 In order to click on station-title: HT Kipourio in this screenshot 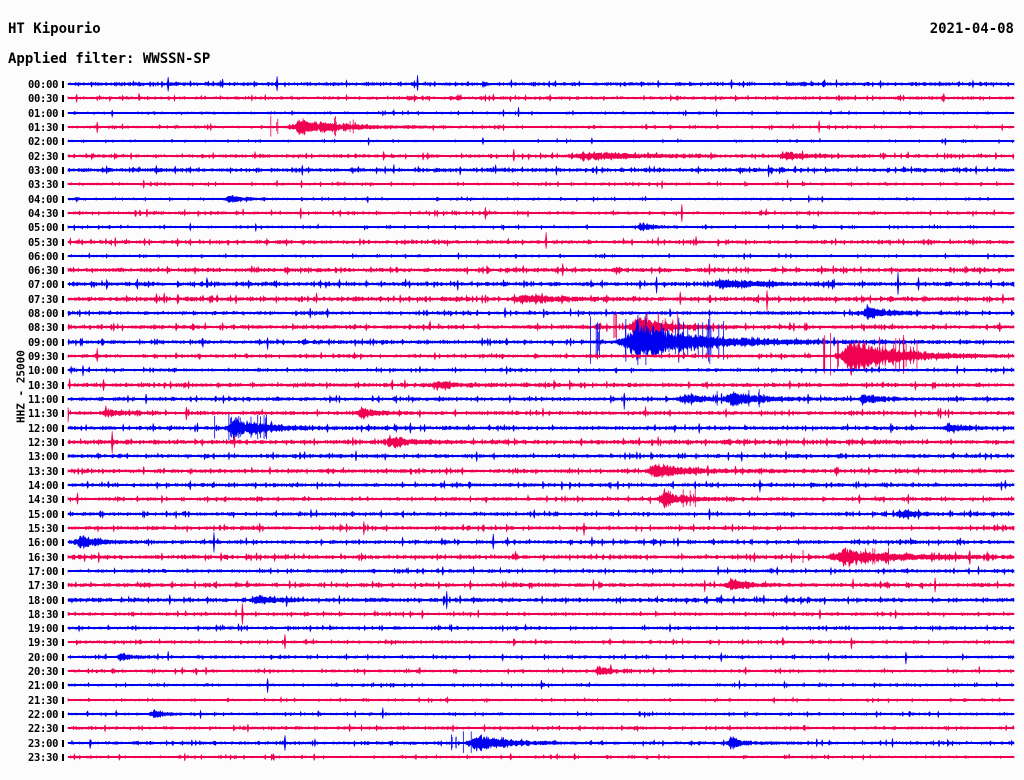, I will do `click(54, 29)`.